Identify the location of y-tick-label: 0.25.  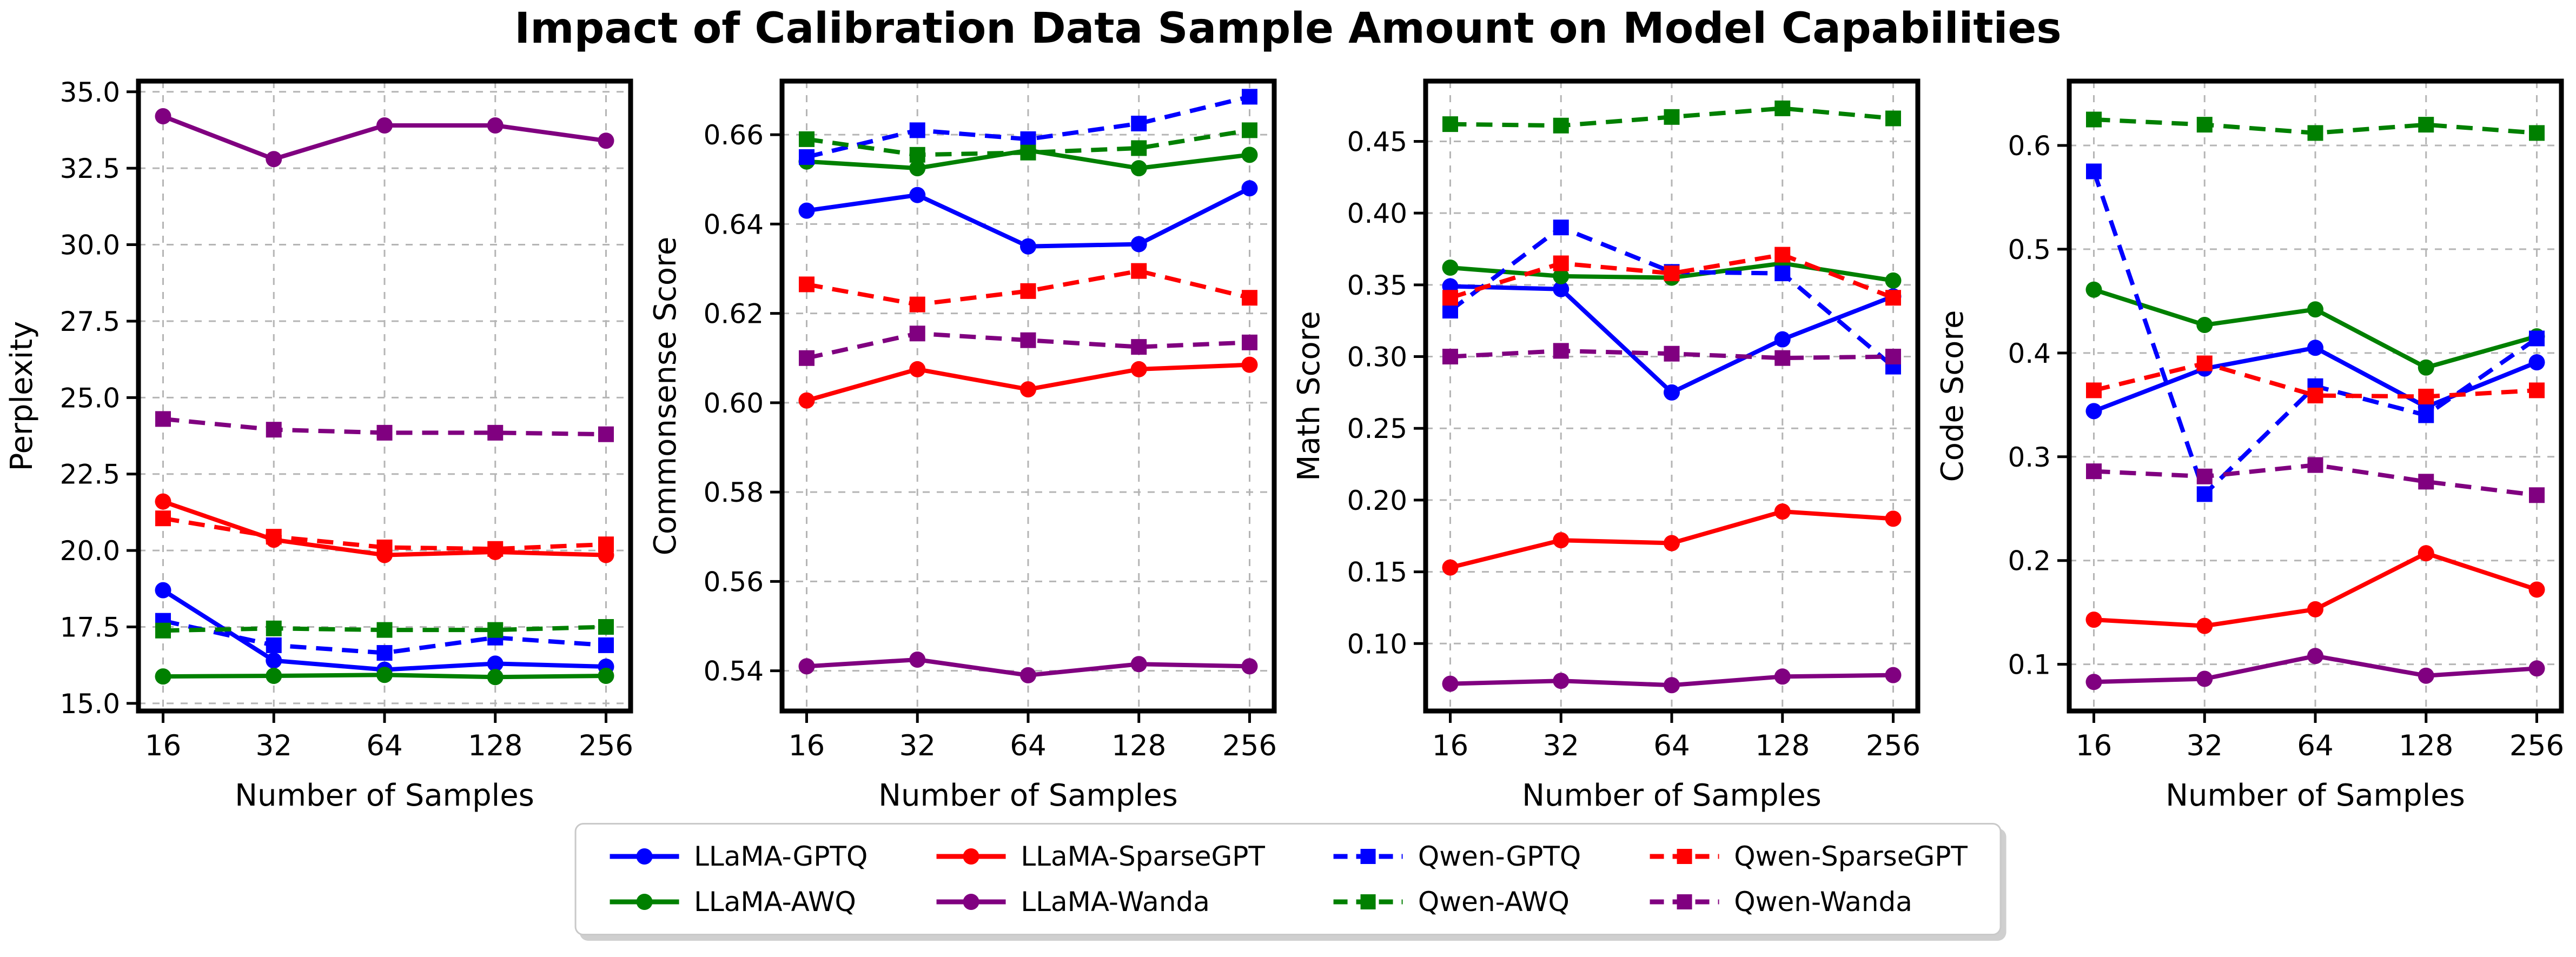
(1377, 429).